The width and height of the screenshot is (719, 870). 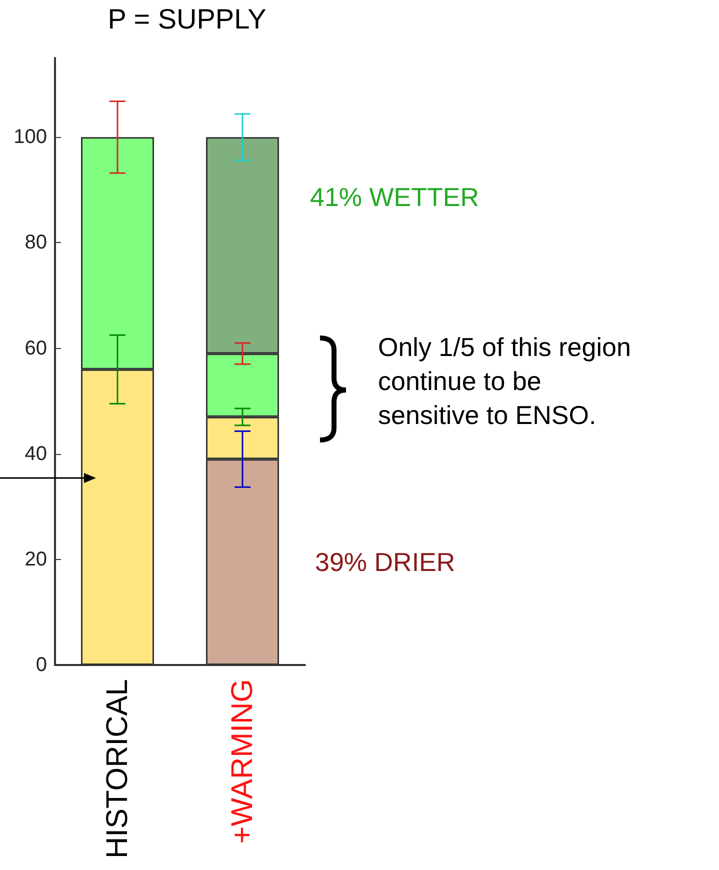 What do you see at coordinates (35, 348) in the screenshot?
I see `y-tick-label: 60` at bounding box center [35, 348].